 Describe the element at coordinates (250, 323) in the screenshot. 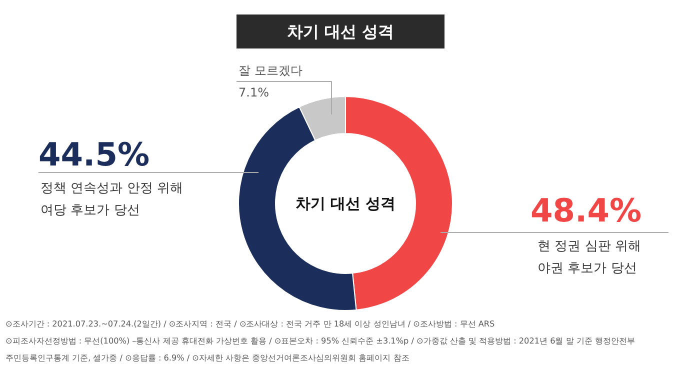

I see `text: ⊙조사기간 : 2021.07.23.~07.24.(2일간) / ⊙조사지역 : 전국 / ⊙조사대상 : 전국 거주 만 18세 이상 성인남녀 / ⊙조사방법 : 무선 ARS` at that location.